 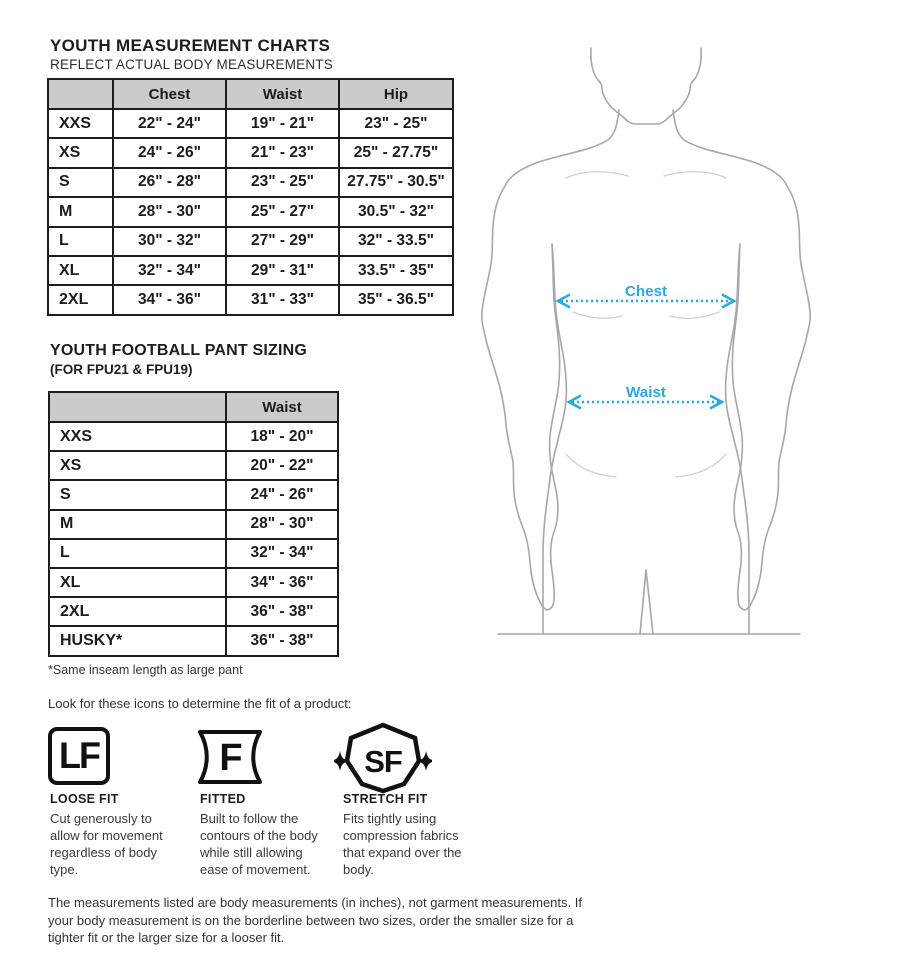 What do you see at coordinates (223, 799) in the screenshot?
I see `fitted-label: FITTED` at bounding box center [223, 799].